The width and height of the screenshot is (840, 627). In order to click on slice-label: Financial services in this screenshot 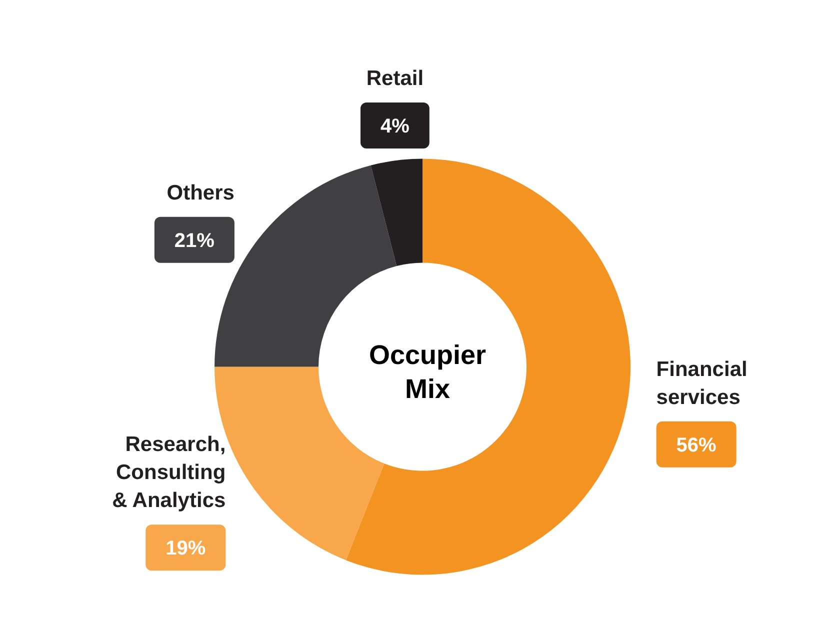, I will do `click(702, 383)`.